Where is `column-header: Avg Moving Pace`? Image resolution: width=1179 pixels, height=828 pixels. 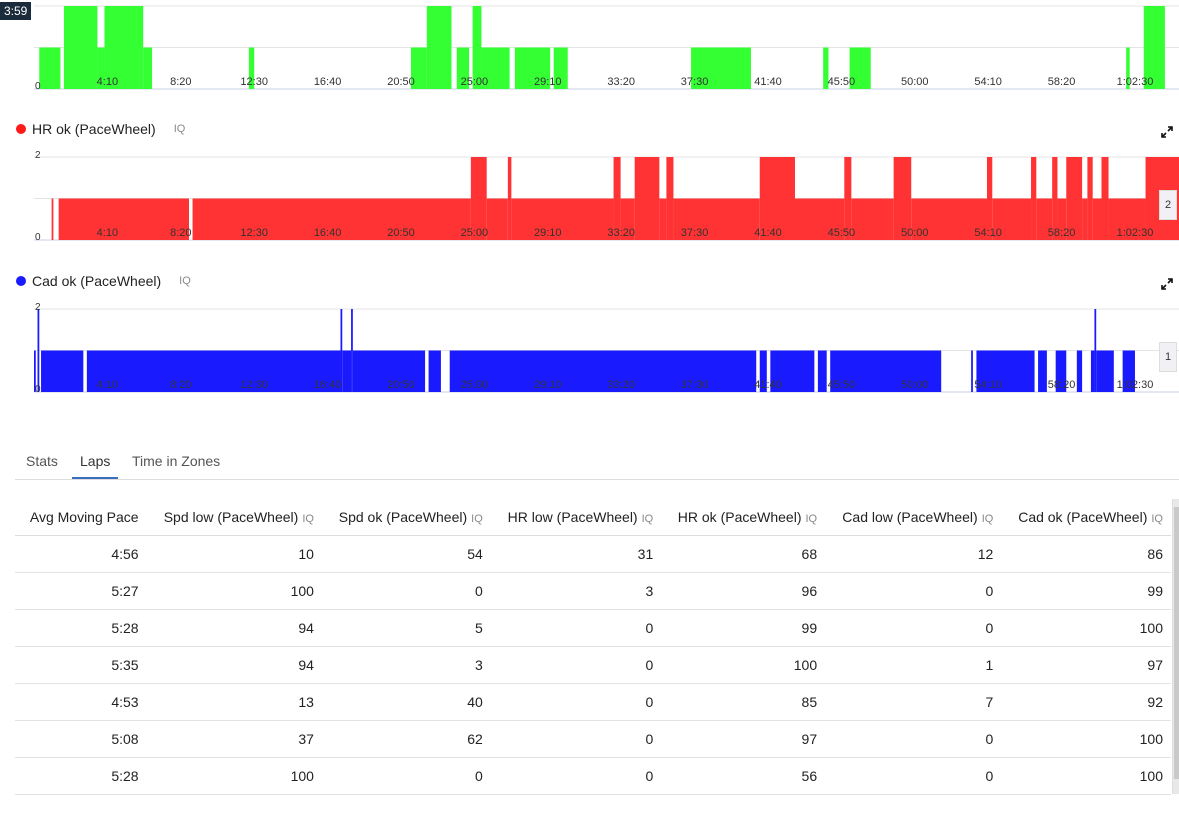 column-header: Avg Moving Pace is located at coordinates (81, 517).